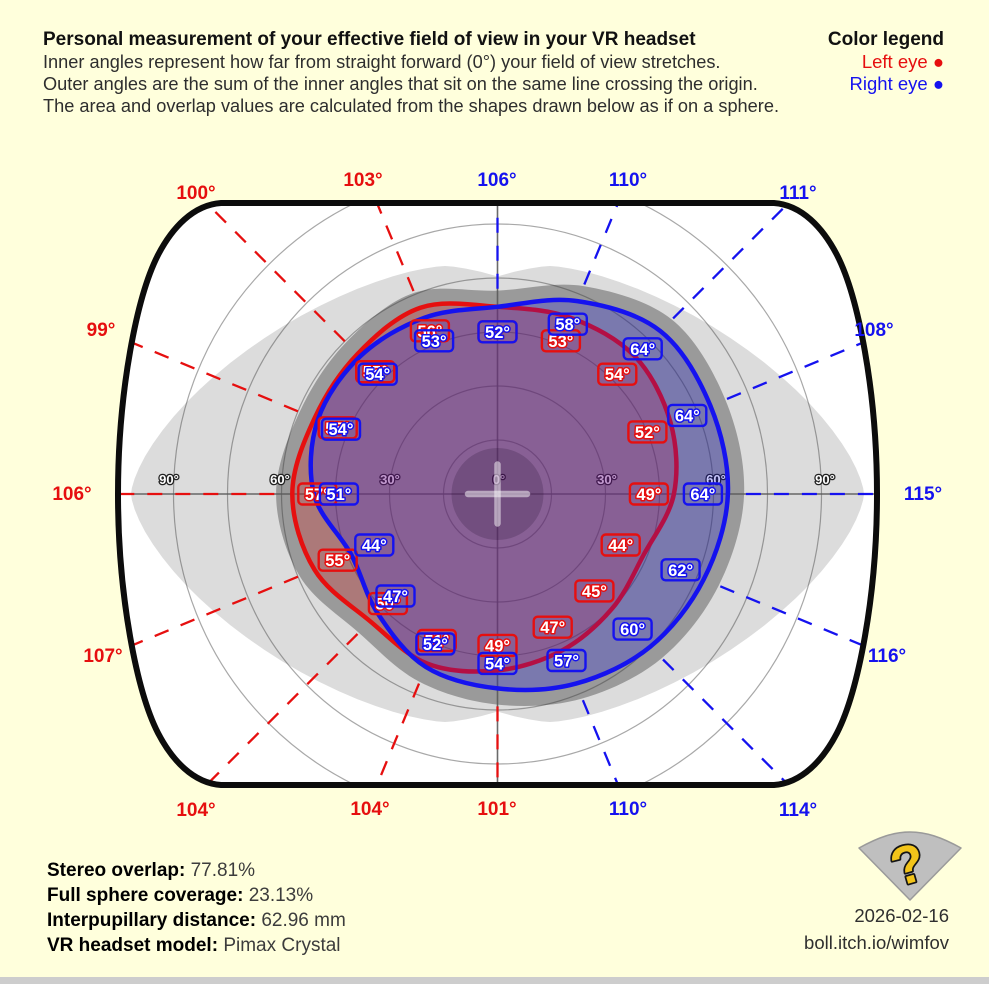 The image size is (989, 984). I want to click on ring-labels: 90°60°30°0°30°60°90°, so click(497, 480).